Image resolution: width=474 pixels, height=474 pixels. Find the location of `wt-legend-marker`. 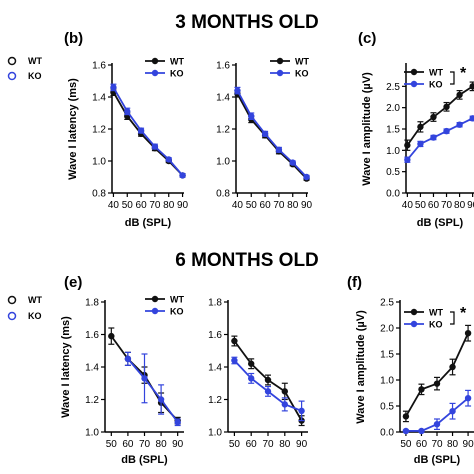

wt-legend-marker is located at coordinates (12, 300).